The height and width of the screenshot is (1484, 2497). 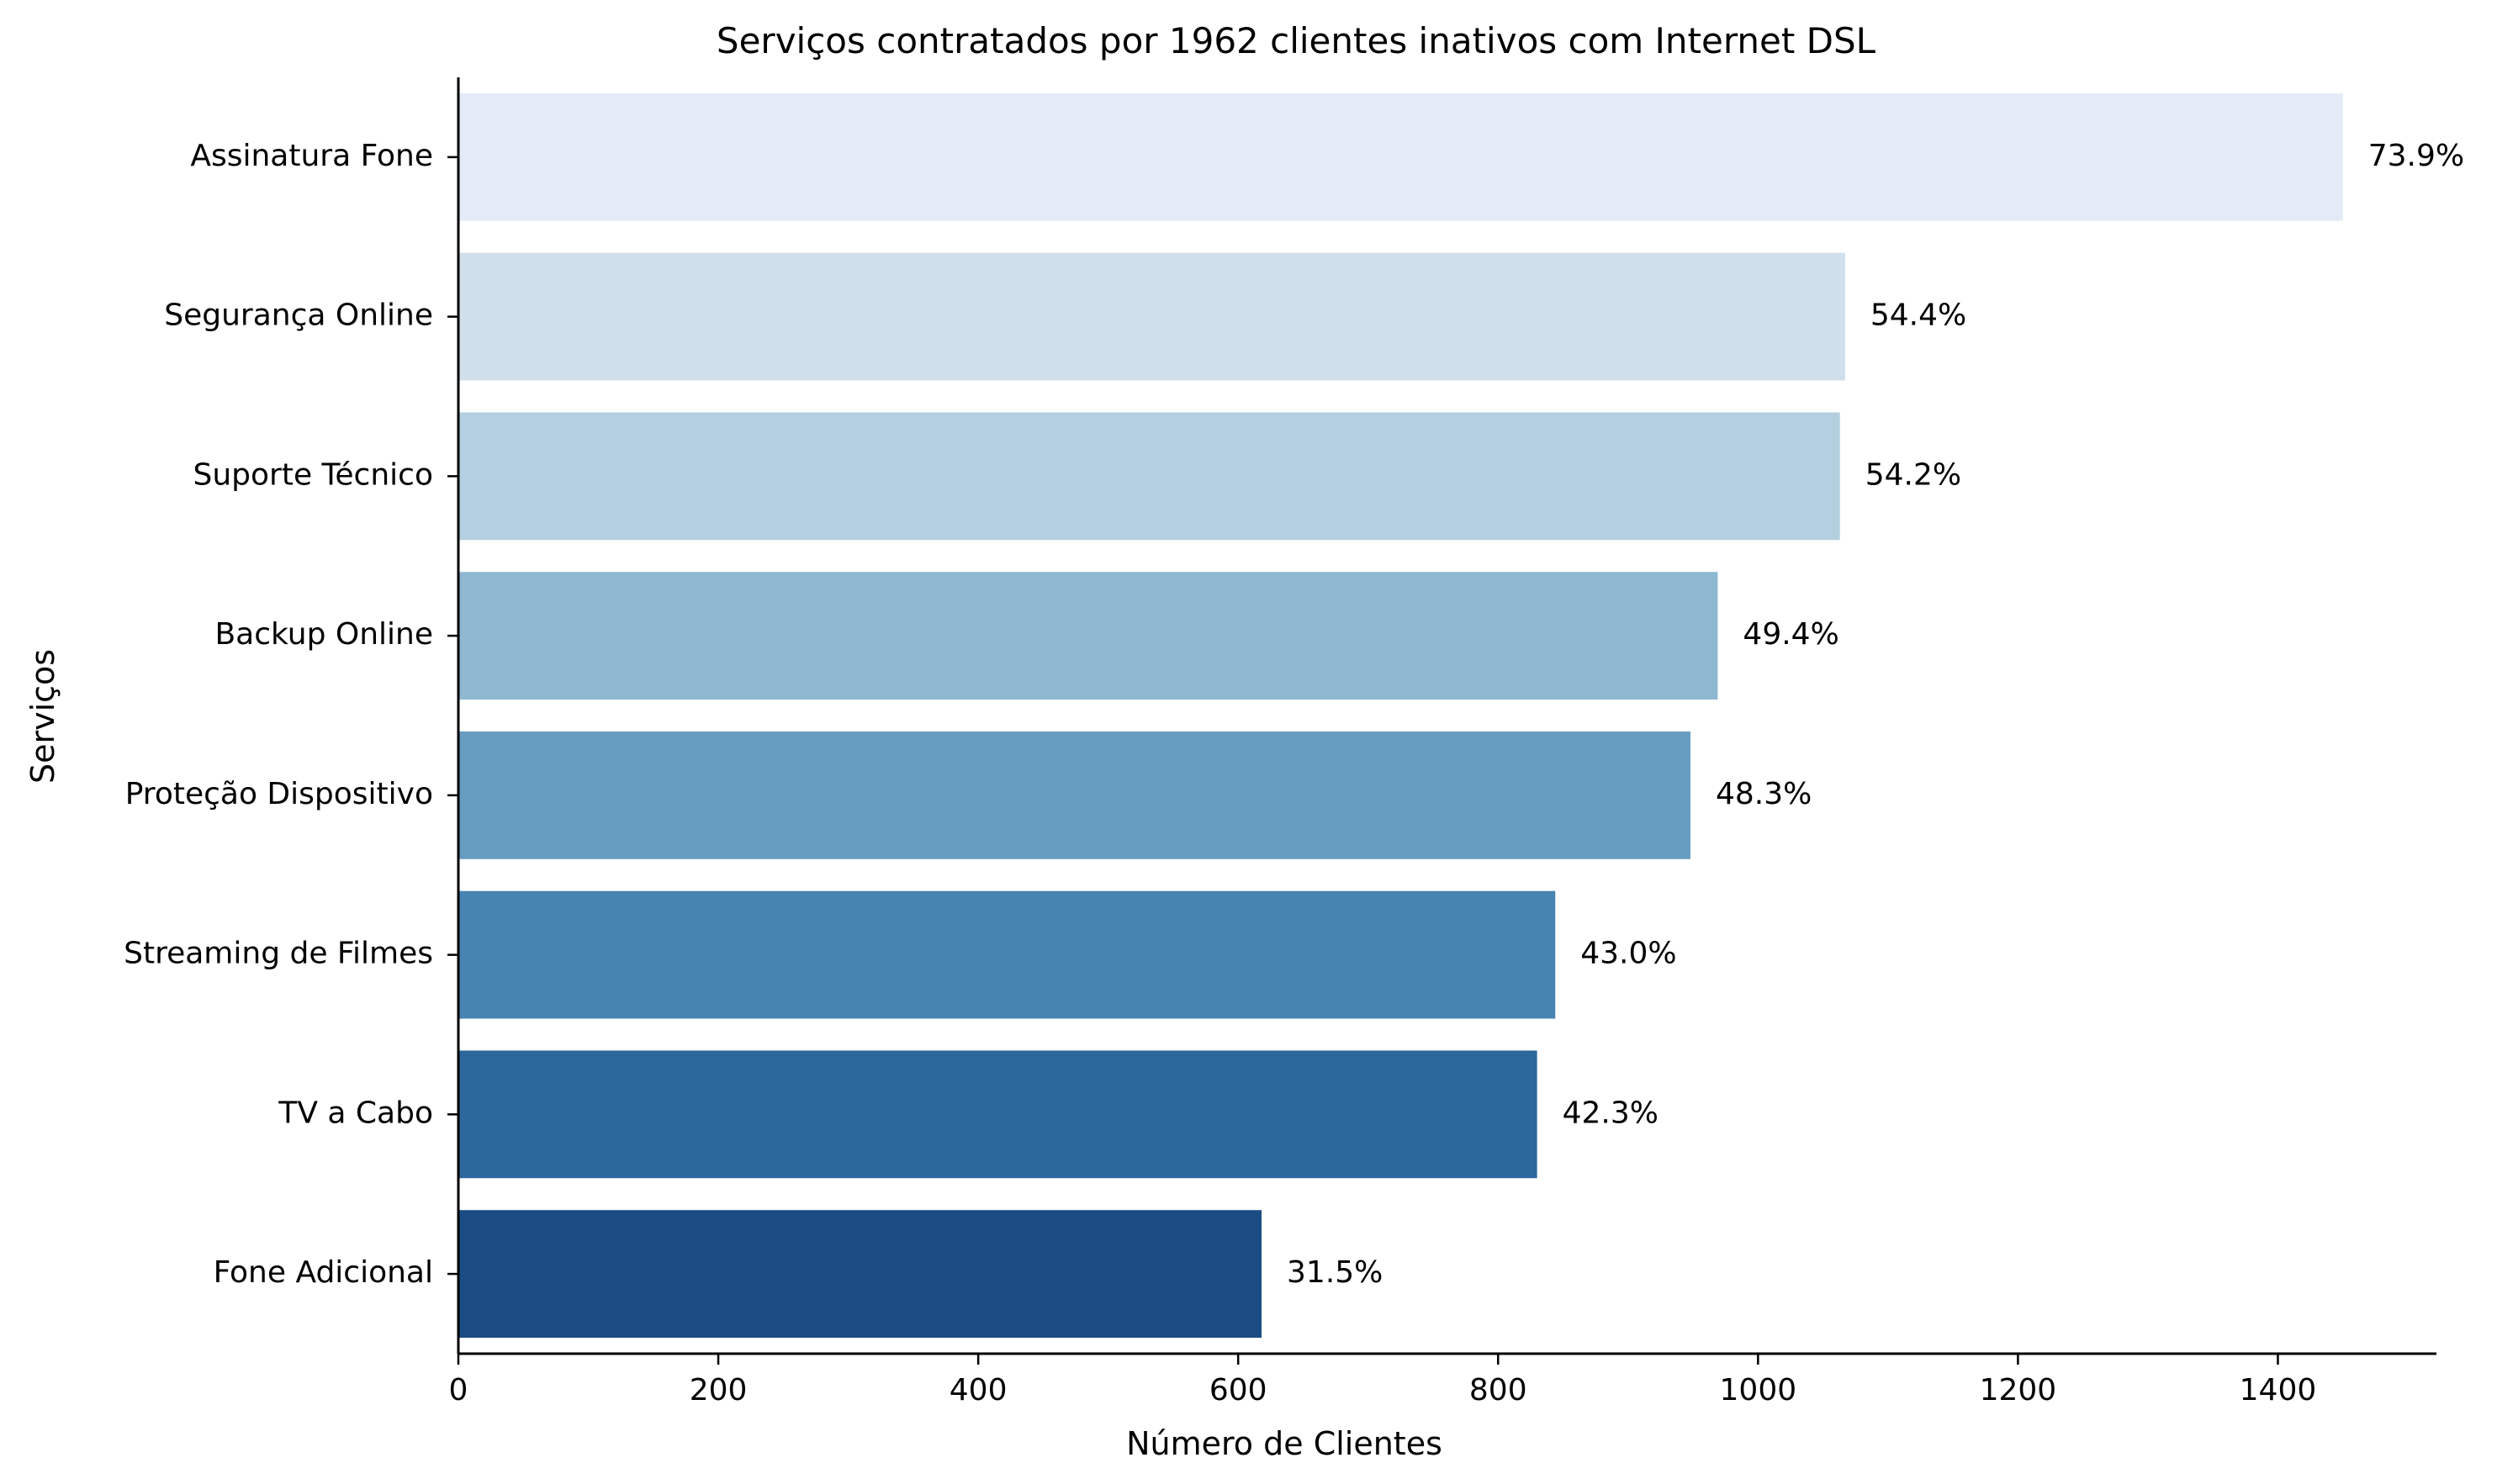 I want to click on category-label-4: Proteção Dispositivo, so click(x=279, y=794).